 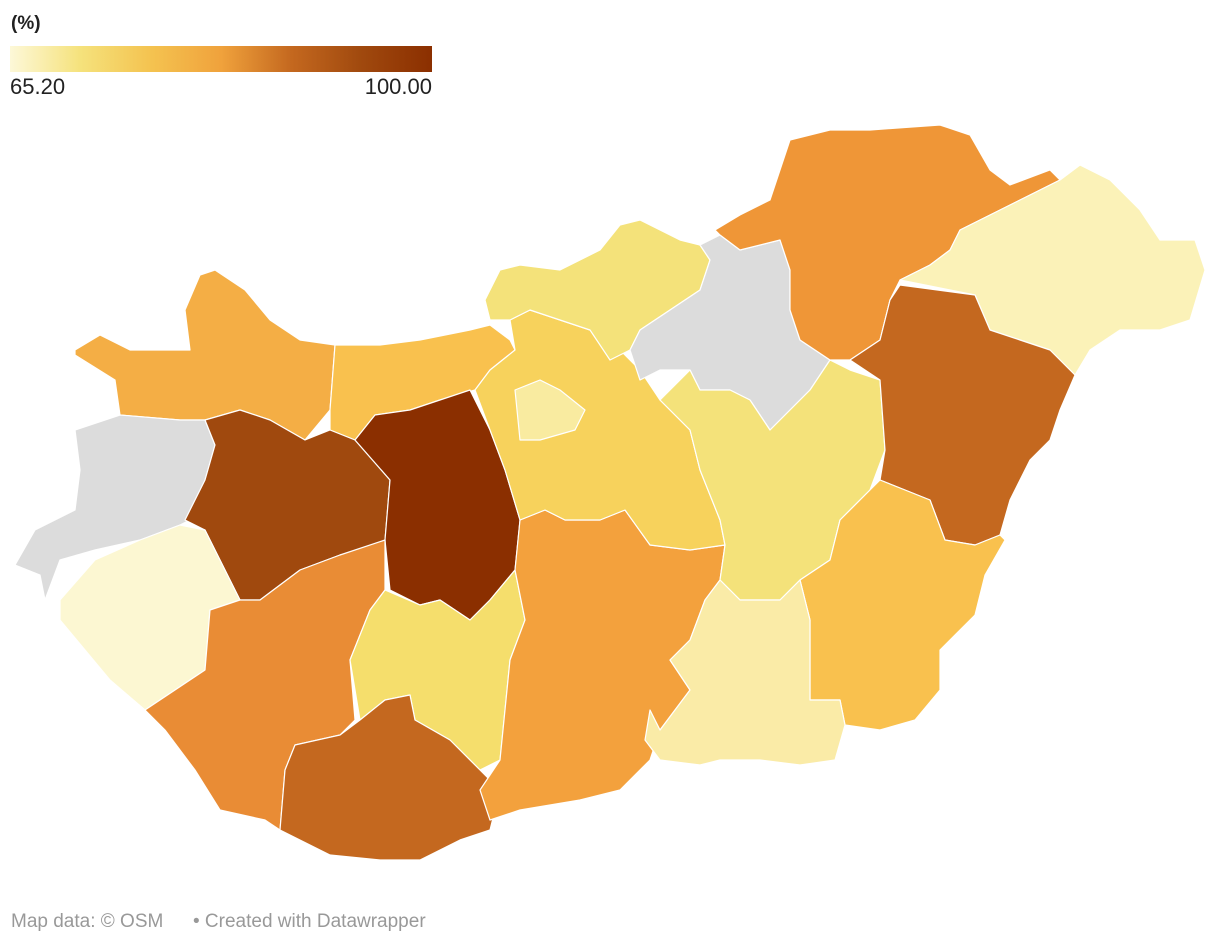 I want to click on legend-title: (%), so click(x=26, y=23).